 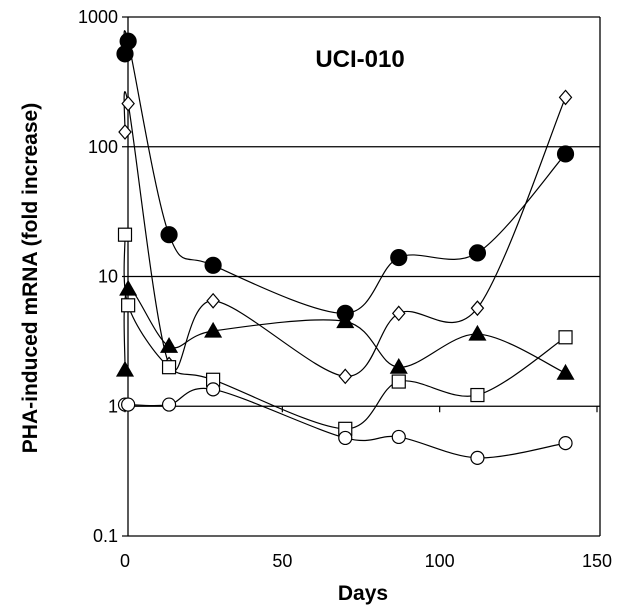 I want to click on y-axis-title: PHA-induced mRNA (fold increase), so click(x=30, y=278).